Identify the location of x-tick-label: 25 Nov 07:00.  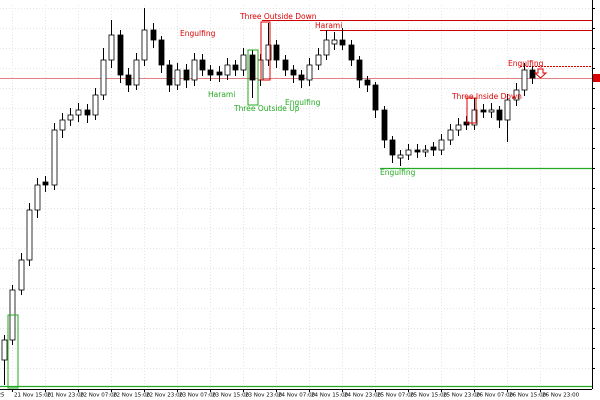
(396, 396).